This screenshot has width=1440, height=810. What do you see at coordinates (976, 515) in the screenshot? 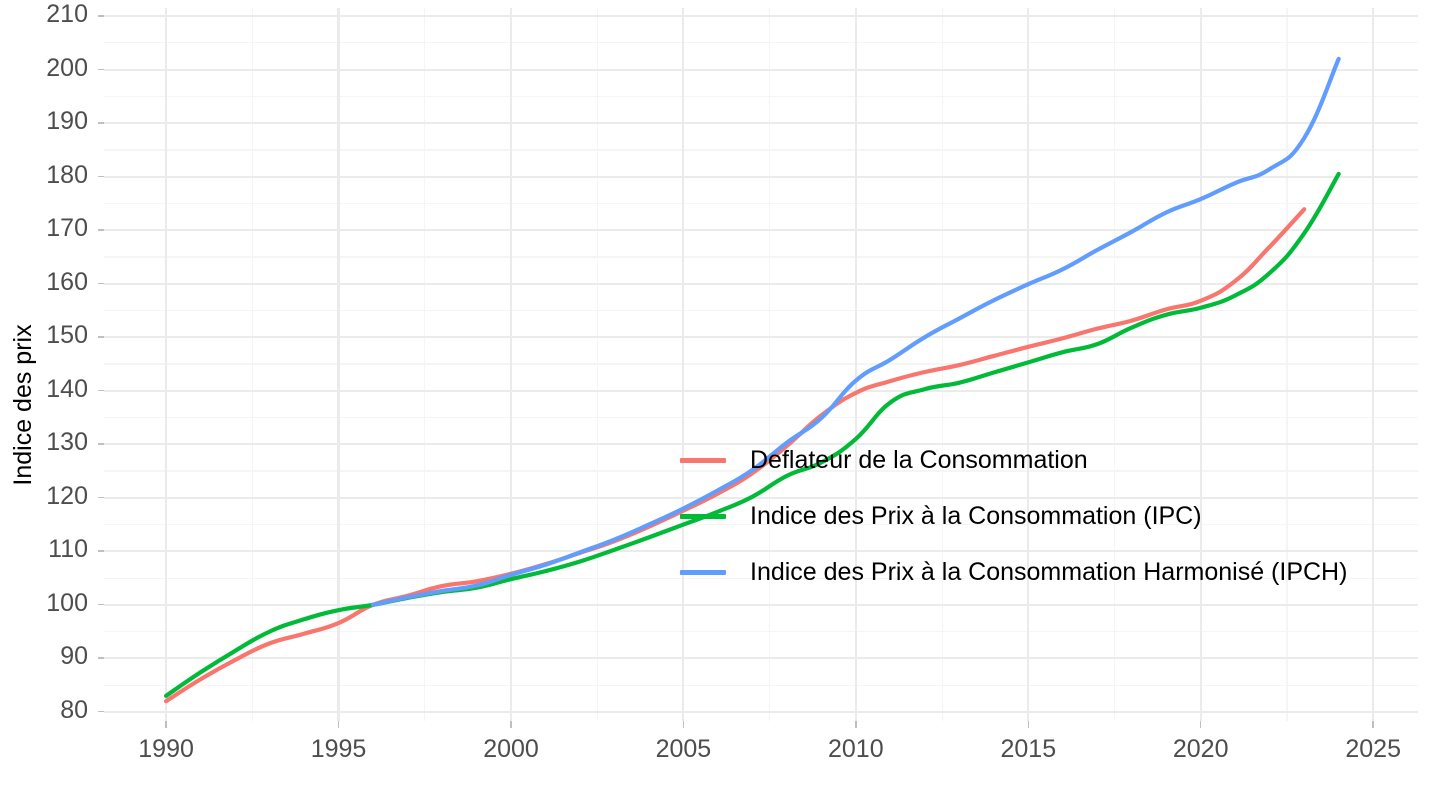
I see `legend-item-label: Indice des Prix à la Consommation (IPC)` at bounding box center [976, 515].